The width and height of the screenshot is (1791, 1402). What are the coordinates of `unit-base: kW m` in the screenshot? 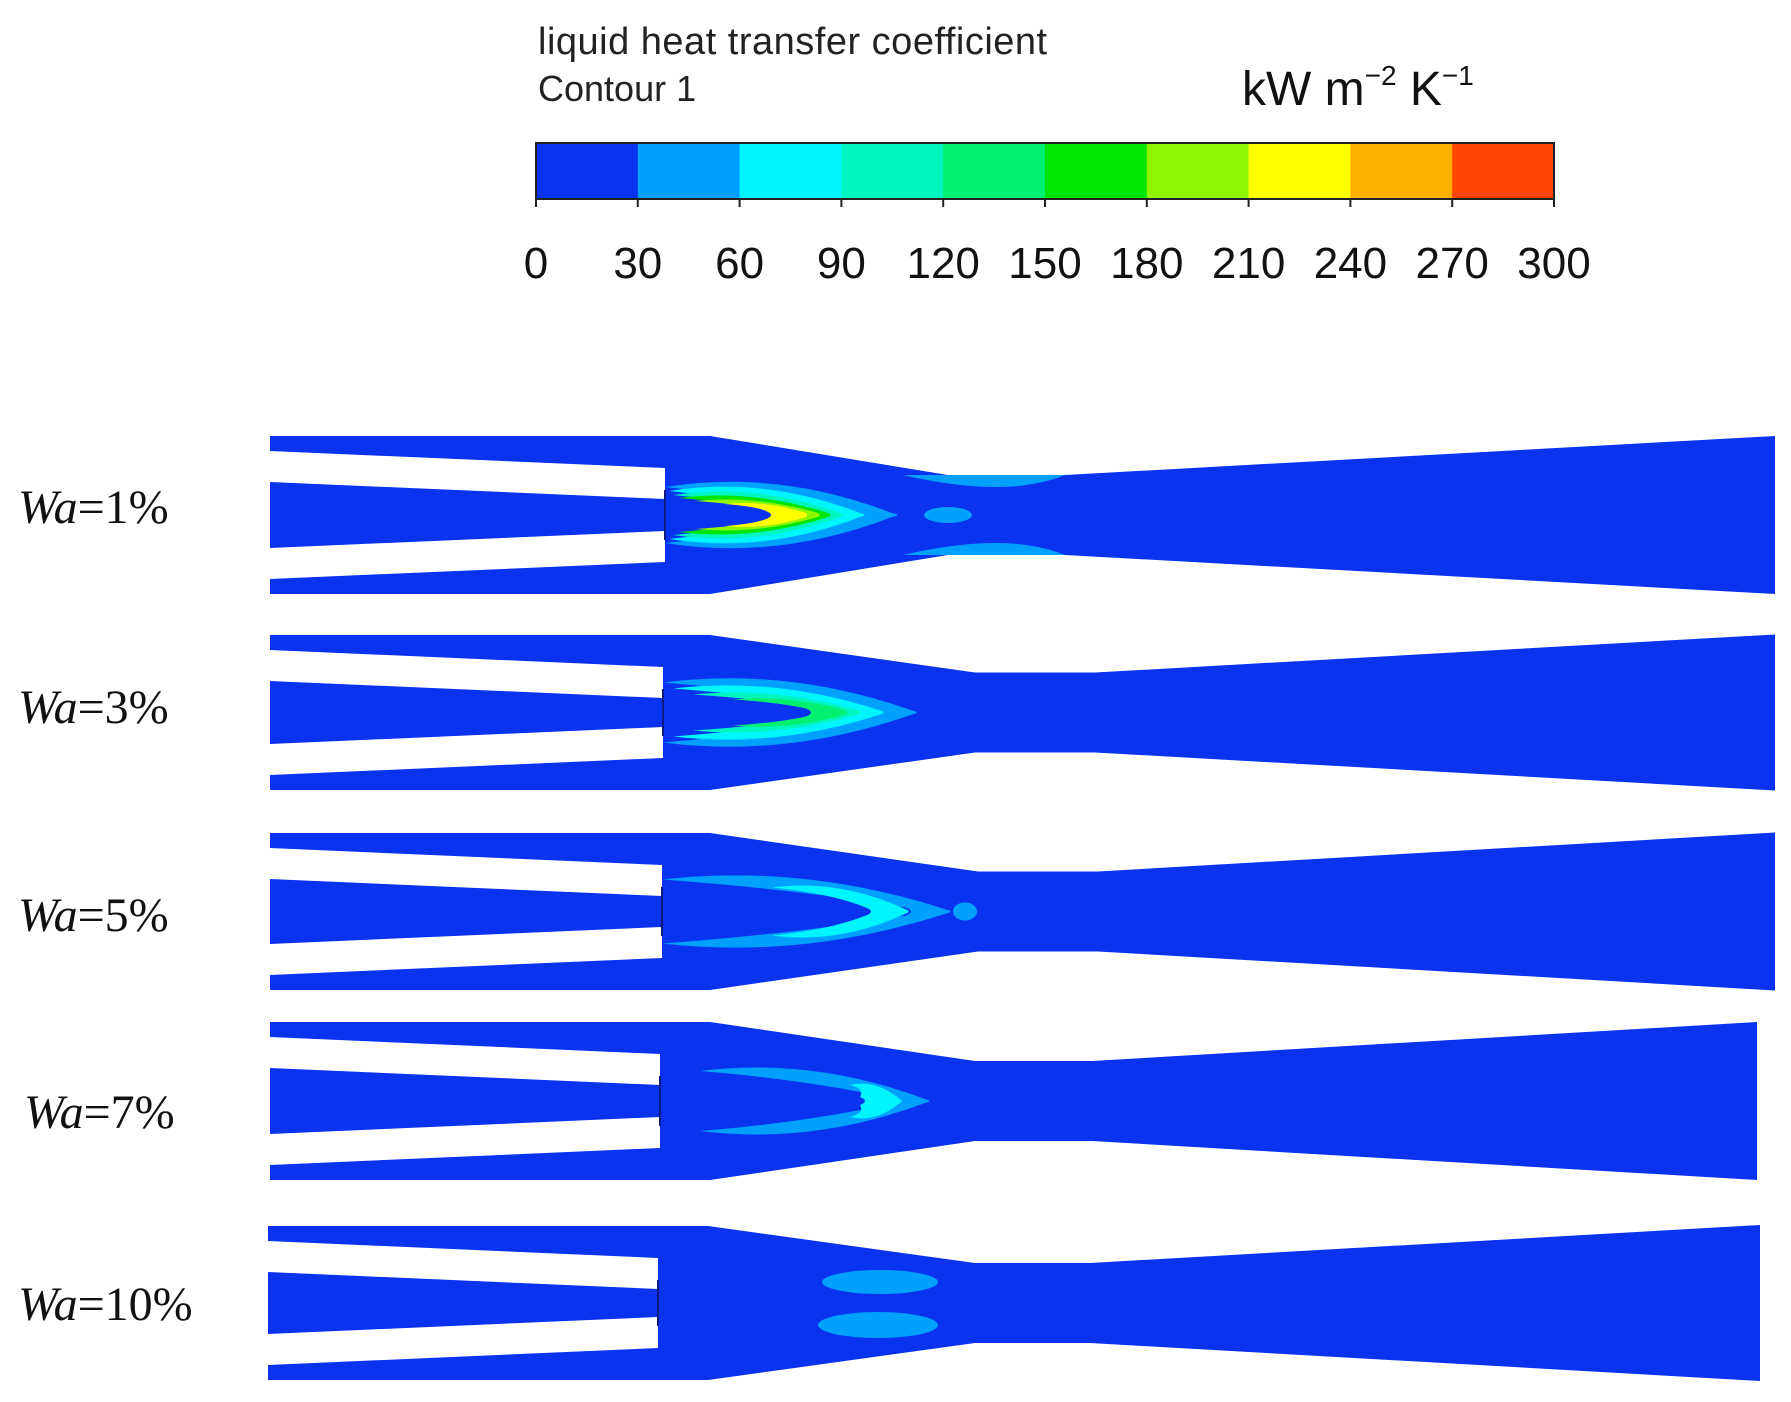 It's located at (1303, 89).